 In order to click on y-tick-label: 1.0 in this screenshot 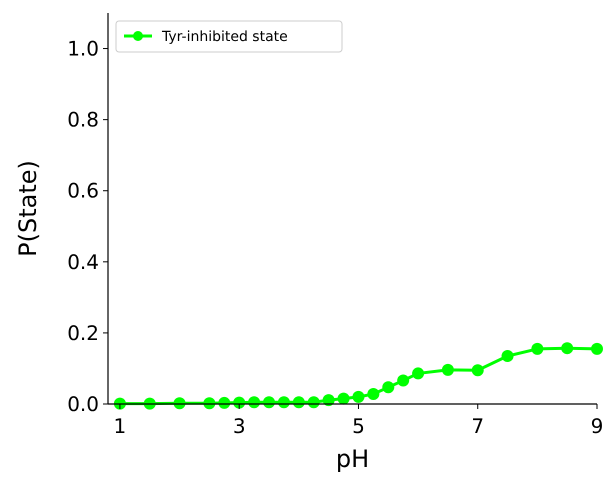, I will do `click(83, 48)`.